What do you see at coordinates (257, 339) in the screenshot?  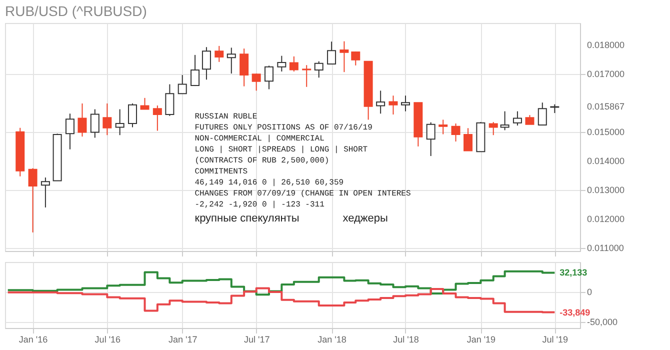 I see `x-tick-label: Jul '17` at bounding box center [257, 339].